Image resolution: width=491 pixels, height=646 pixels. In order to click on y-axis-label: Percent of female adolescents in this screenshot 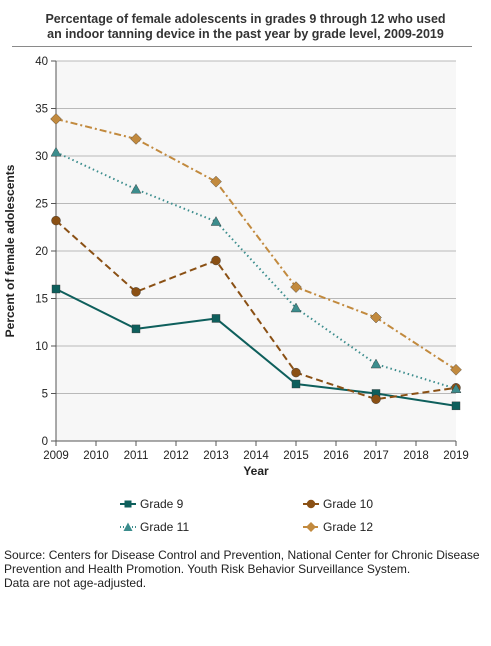, I will do `click(10, 250)`.